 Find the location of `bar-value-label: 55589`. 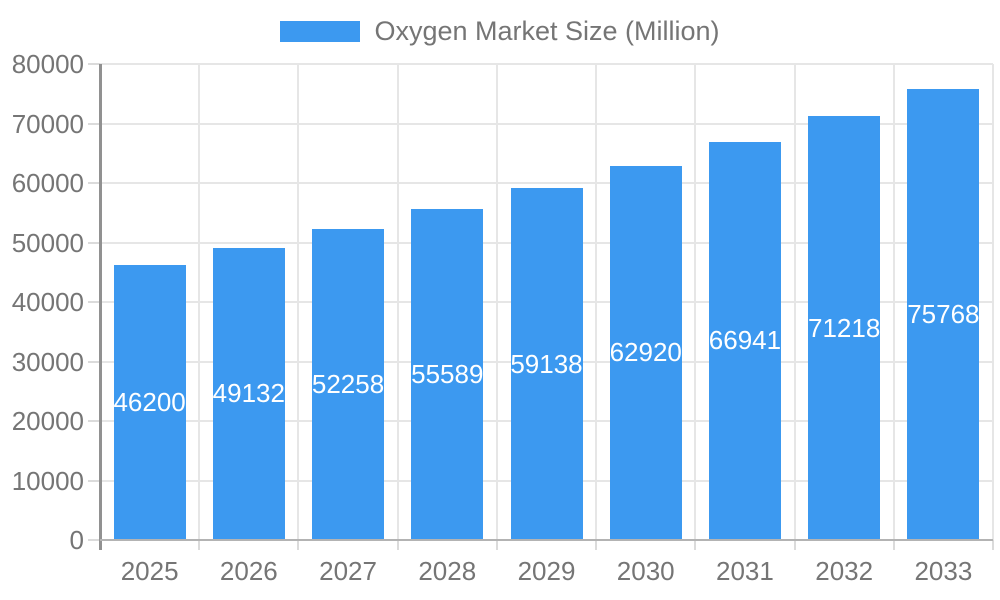

bar-value-label: 55589 is located at coordinates (447, 374).